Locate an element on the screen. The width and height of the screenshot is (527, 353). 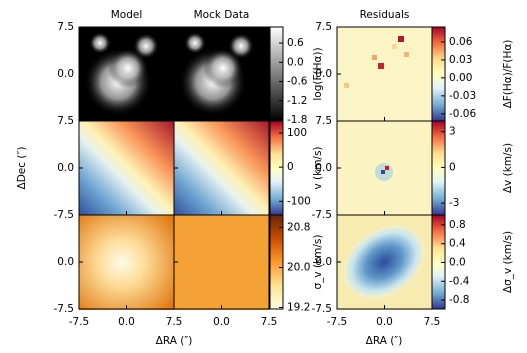
colorbar-tick-label: 0.4 is located at coordinates (457, 244).